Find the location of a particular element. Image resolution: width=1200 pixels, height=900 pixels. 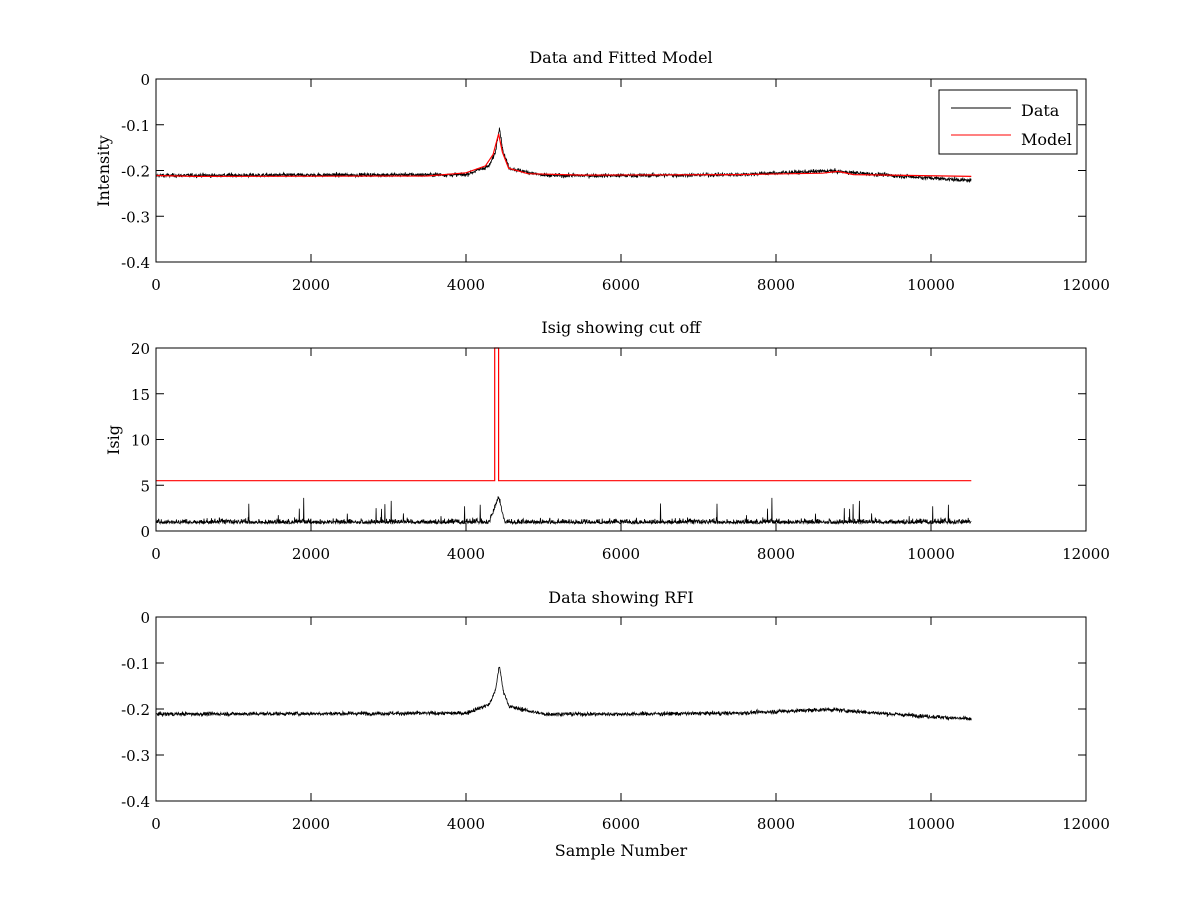

panel-3-title: Data showing RFI is located at coordinates (620, 597).